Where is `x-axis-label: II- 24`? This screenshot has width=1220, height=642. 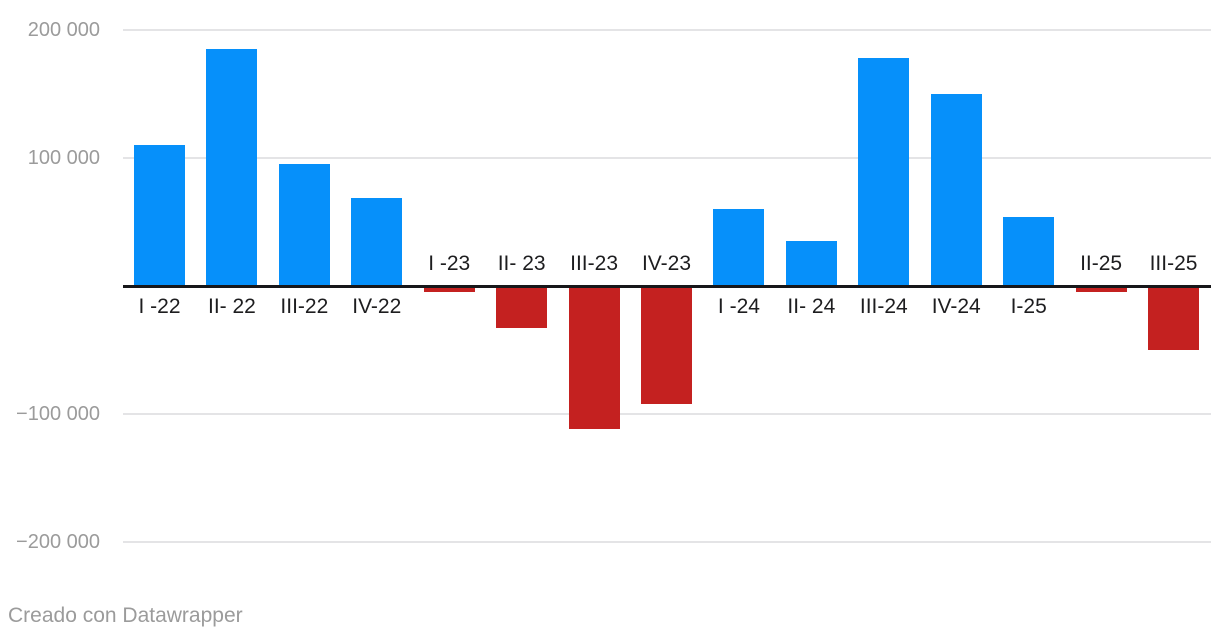 x-axis-label: II- 24 is located at coordinates (811, 306).